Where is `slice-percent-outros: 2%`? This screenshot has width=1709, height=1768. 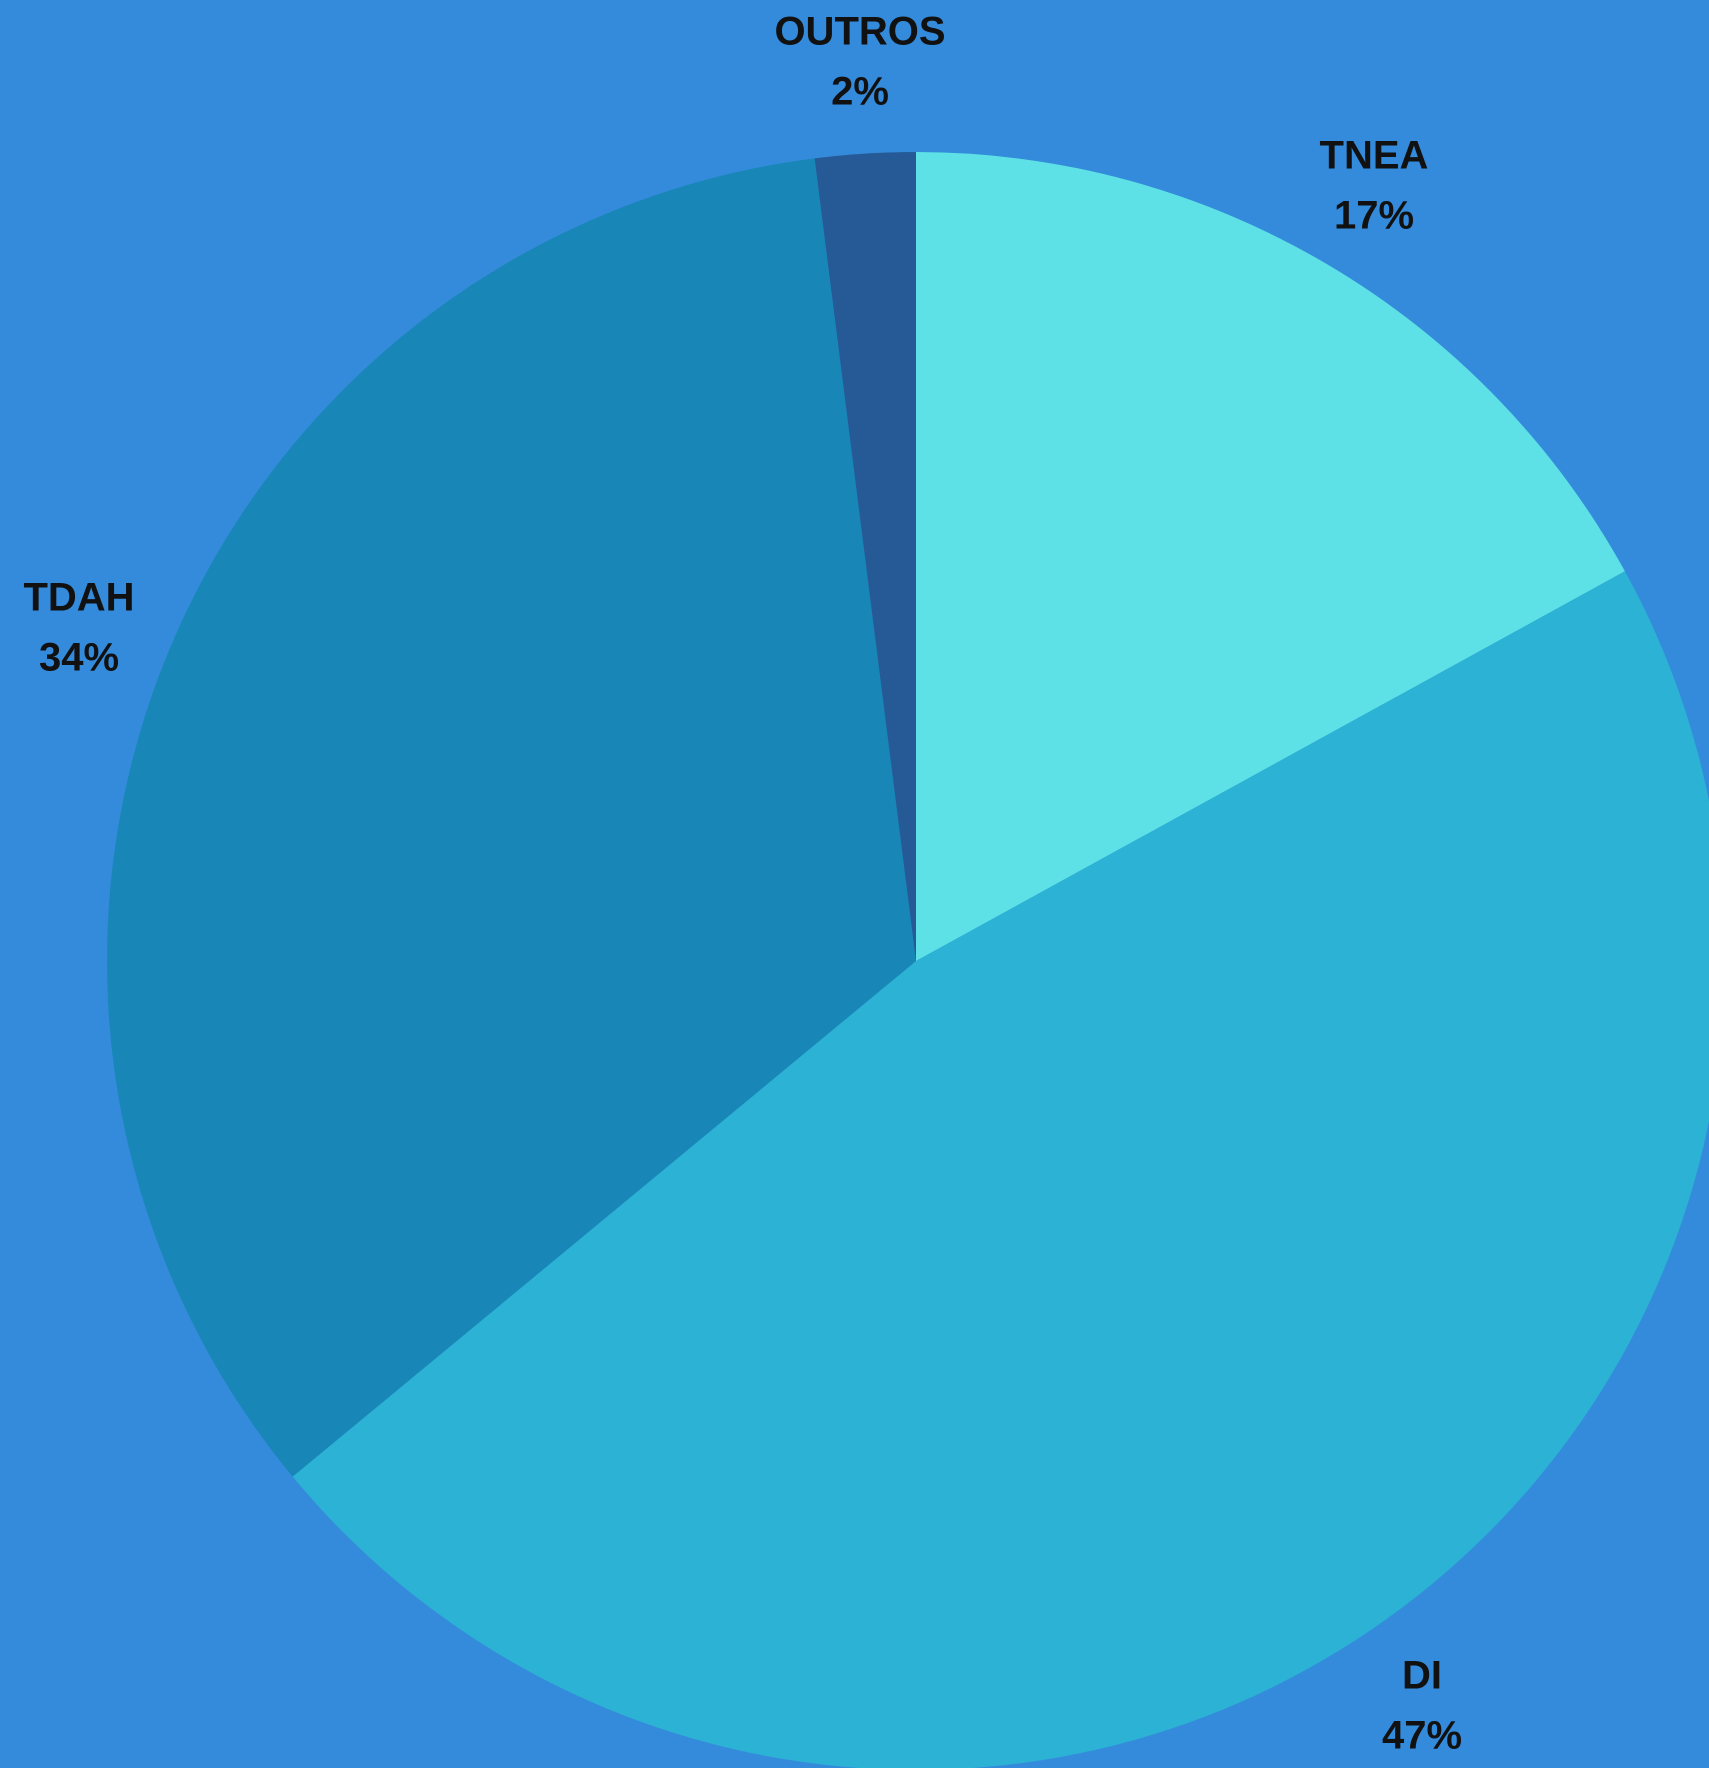
slice-percent-outros: 2% is located at coordinates (860, 92).